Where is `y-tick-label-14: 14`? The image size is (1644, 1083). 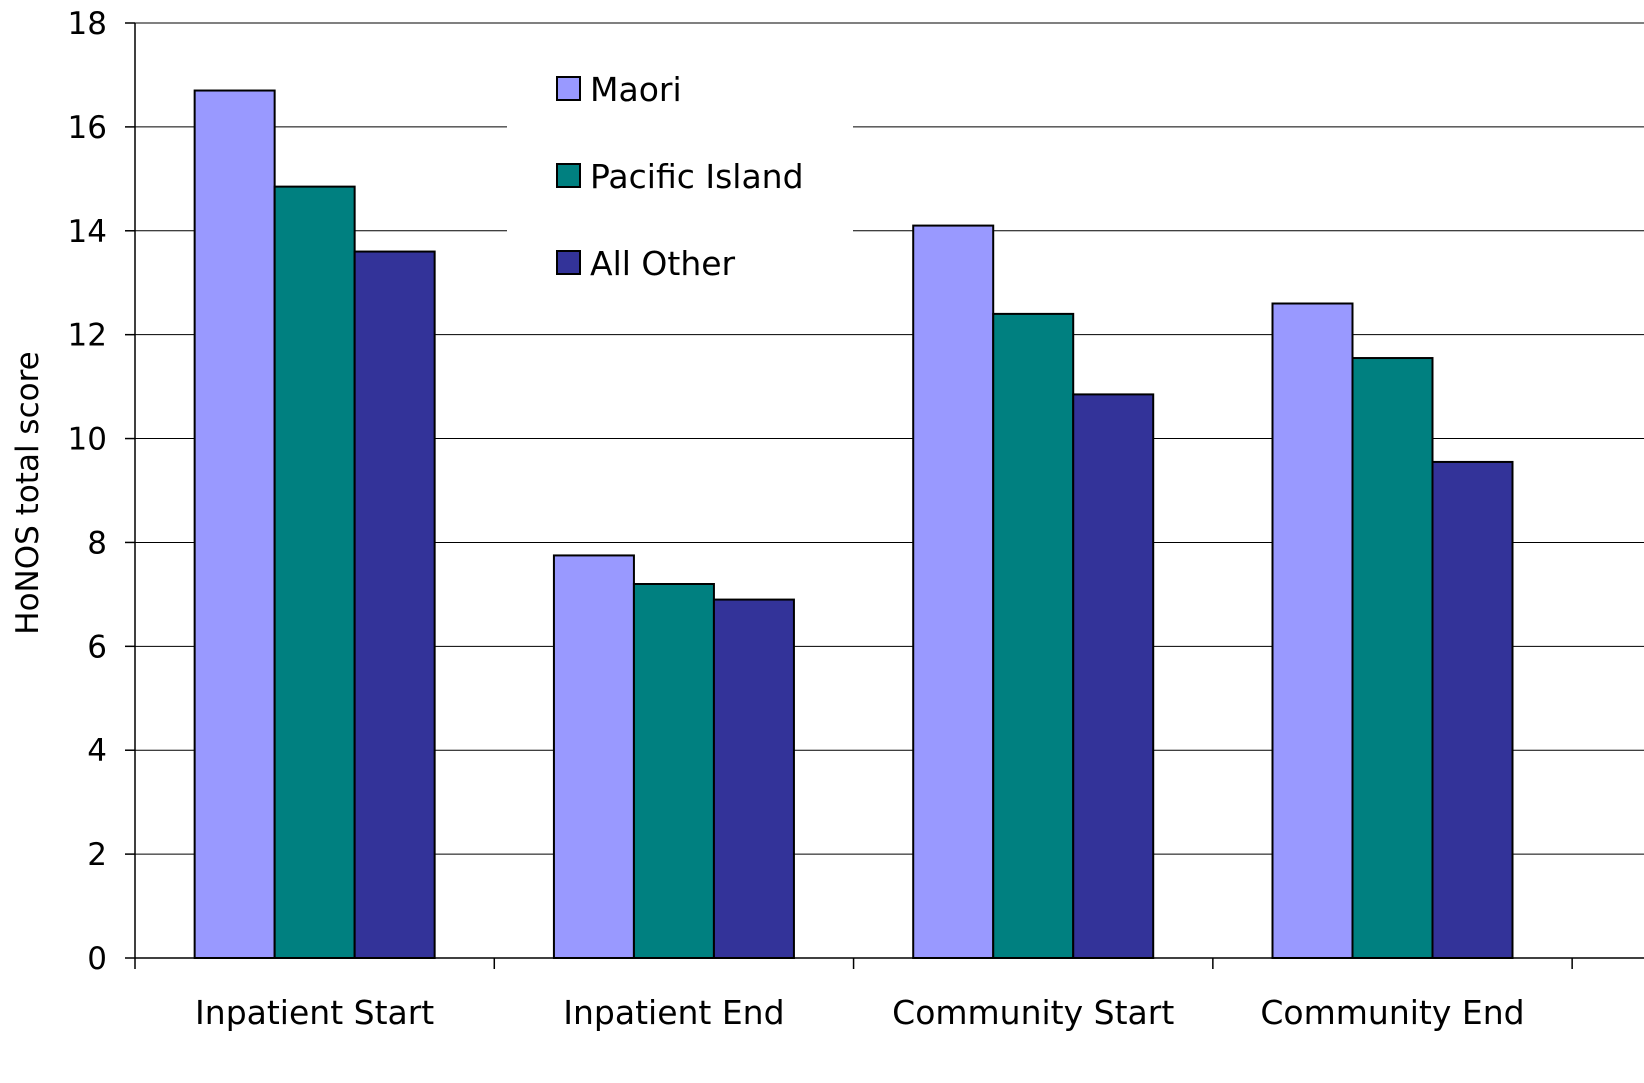 y-tick-label-14: 14 is located at coordinates (87, 232).